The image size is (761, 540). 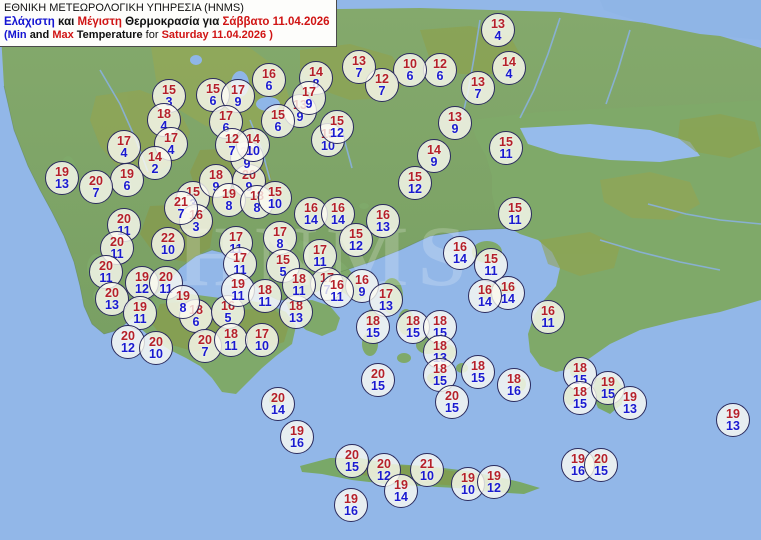 What do you see at coordinates (172, 22) in the screenshot?
I see `title-temp-gr: Θερμοκρασία για` at bounding box center [172, 22].